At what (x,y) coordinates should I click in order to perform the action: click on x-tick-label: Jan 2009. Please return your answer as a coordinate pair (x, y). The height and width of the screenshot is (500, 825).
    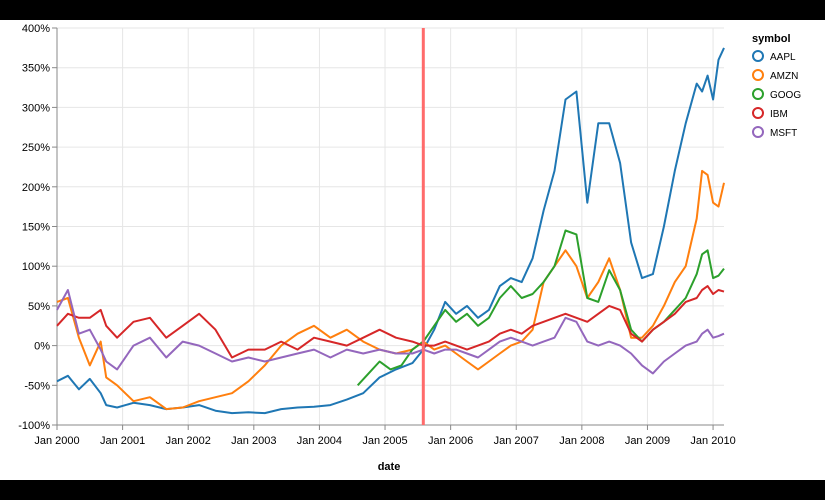
    Looking at the image, I should click on (647, 441).